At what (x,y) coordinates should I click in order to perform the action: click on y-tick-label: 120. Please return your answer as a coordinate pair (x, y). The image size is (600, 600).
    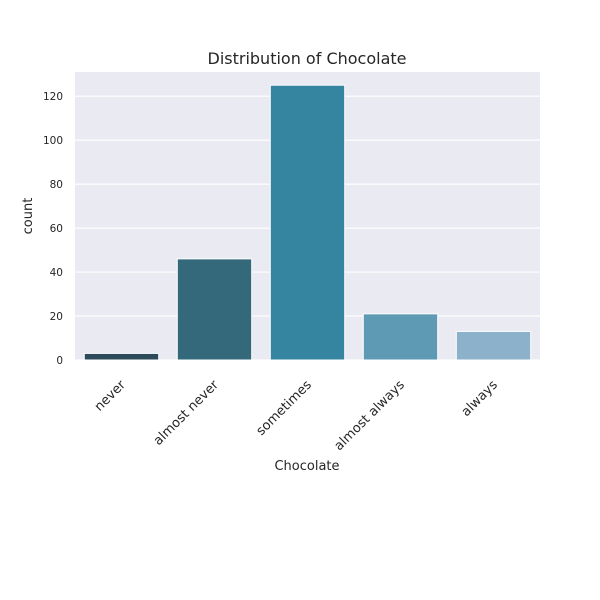
    Looking at the image, I should click on (53, 97).